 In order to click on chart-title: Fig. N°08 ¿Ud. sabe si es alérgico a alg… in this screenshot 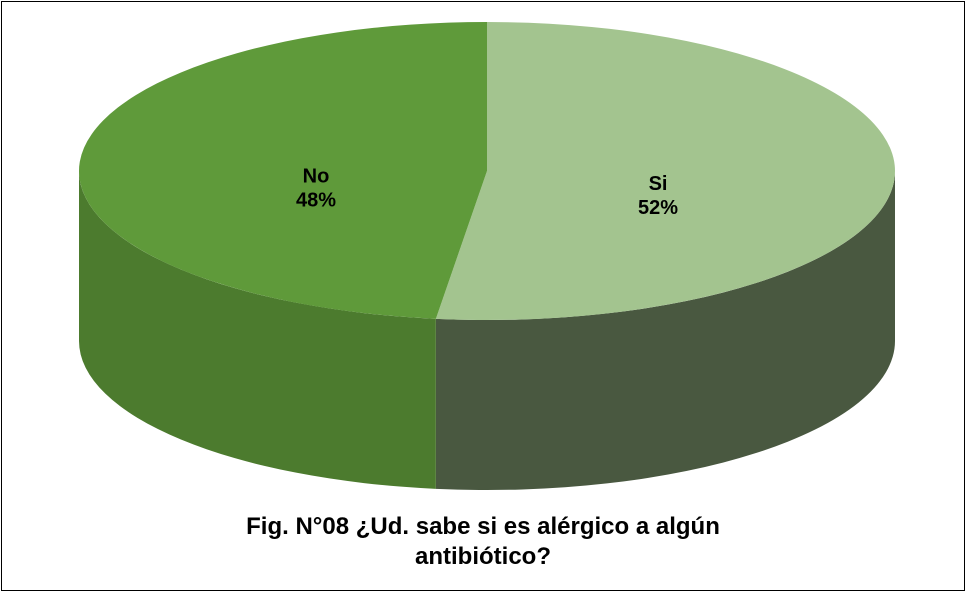, I will do `click(483, 541)`.